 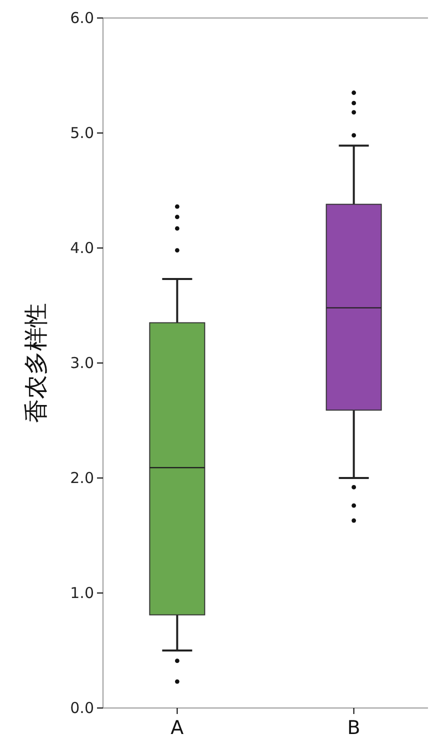 What do you see at coordinates (82, 593) in the screenshot?
I see `y-tick-label: 1.0` at bounding box center [82, 593].